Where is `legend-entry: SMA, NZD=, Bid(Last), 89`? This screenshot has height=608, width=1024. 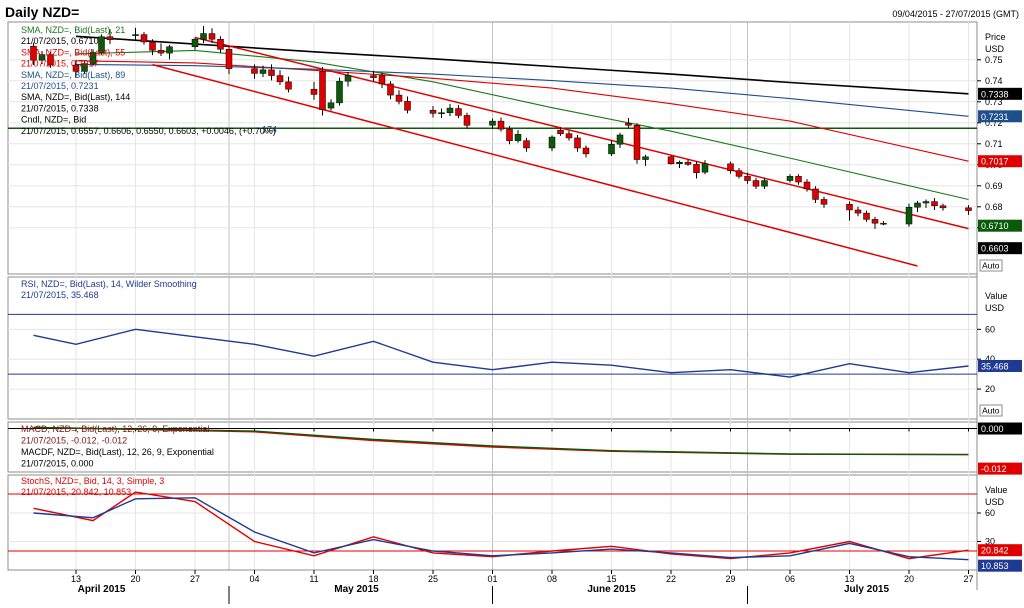
legend-entry: SMA, NZD=, Bid(Last), 89 is located at coordinates (73, 75).